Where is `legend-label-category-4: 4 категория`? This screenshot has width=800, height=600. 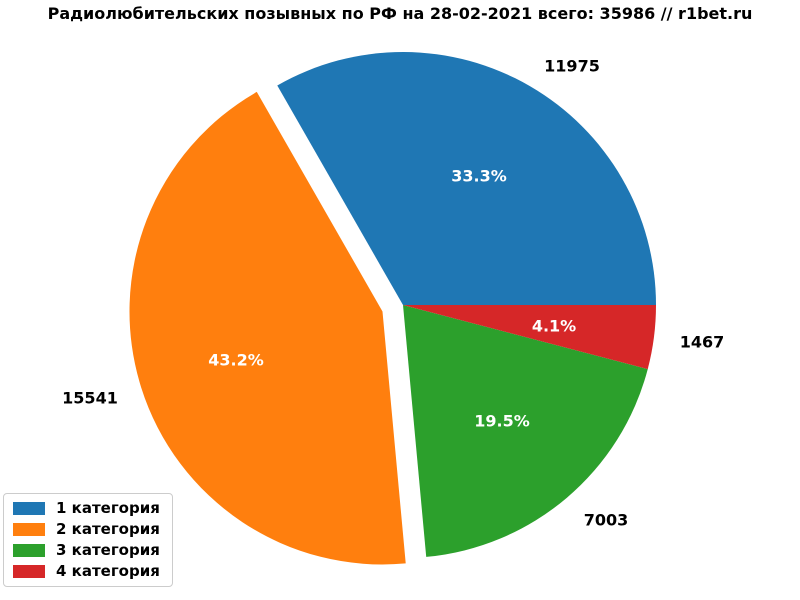 legend-label-category-4: 4 категория is located at coordinates (108, 571).